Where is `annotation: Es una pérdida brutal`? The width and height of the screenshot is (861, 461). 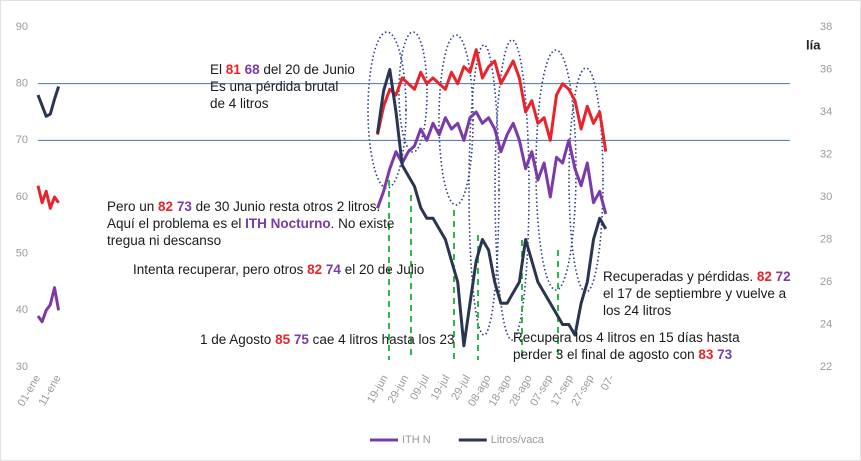
annotation: Es una pérdida brutal is located at coordinates (274, 86).